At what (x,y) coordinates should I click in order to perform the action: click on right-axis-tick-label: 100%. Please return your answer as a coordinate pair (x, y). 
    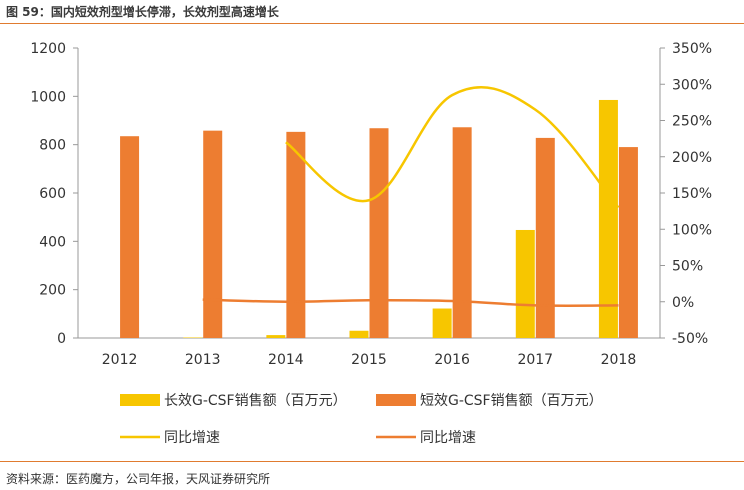
    Looking at the image, I should click on (692, 230).